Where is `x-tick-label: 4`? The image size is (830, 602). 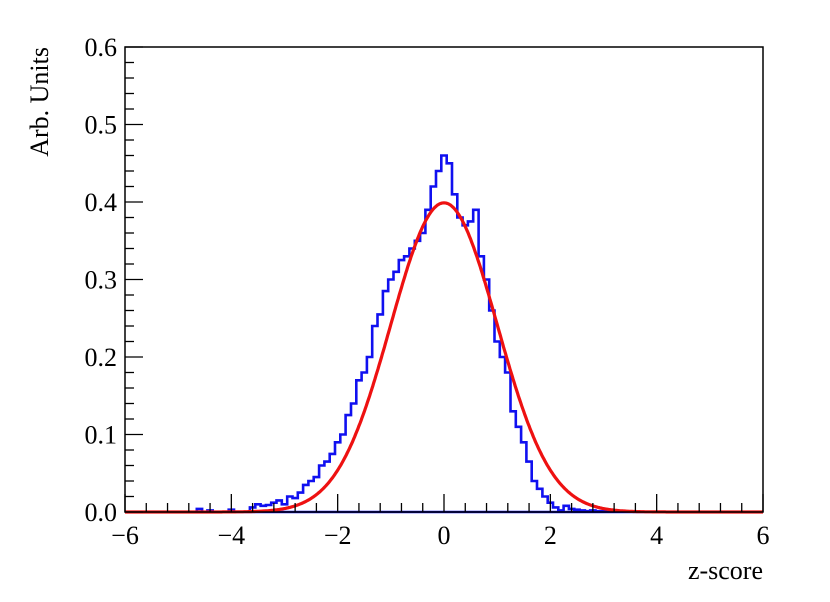 x-tick-label: 4 is located at coordinates (656, 535).